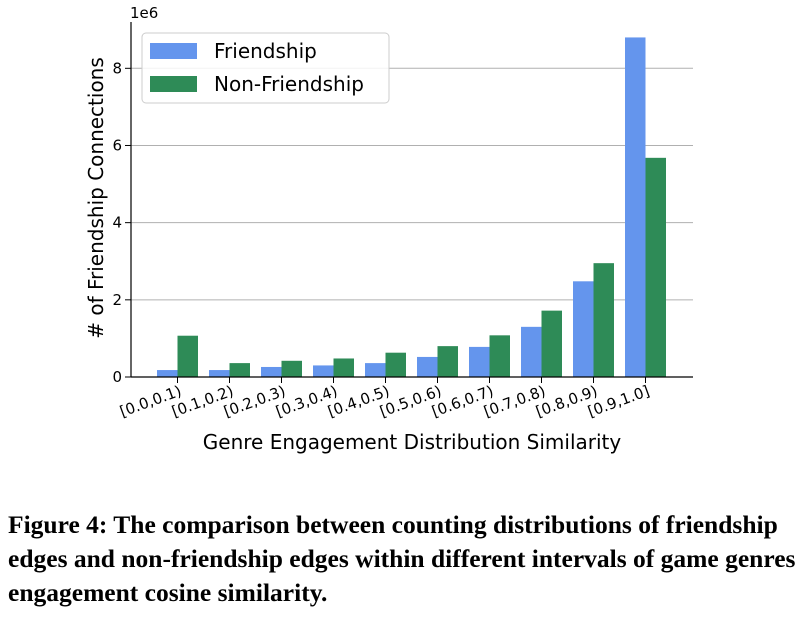 Image resolution: width=804 pixels, height=626 pixels. I want to click on legend-frame, so click(265, 68).